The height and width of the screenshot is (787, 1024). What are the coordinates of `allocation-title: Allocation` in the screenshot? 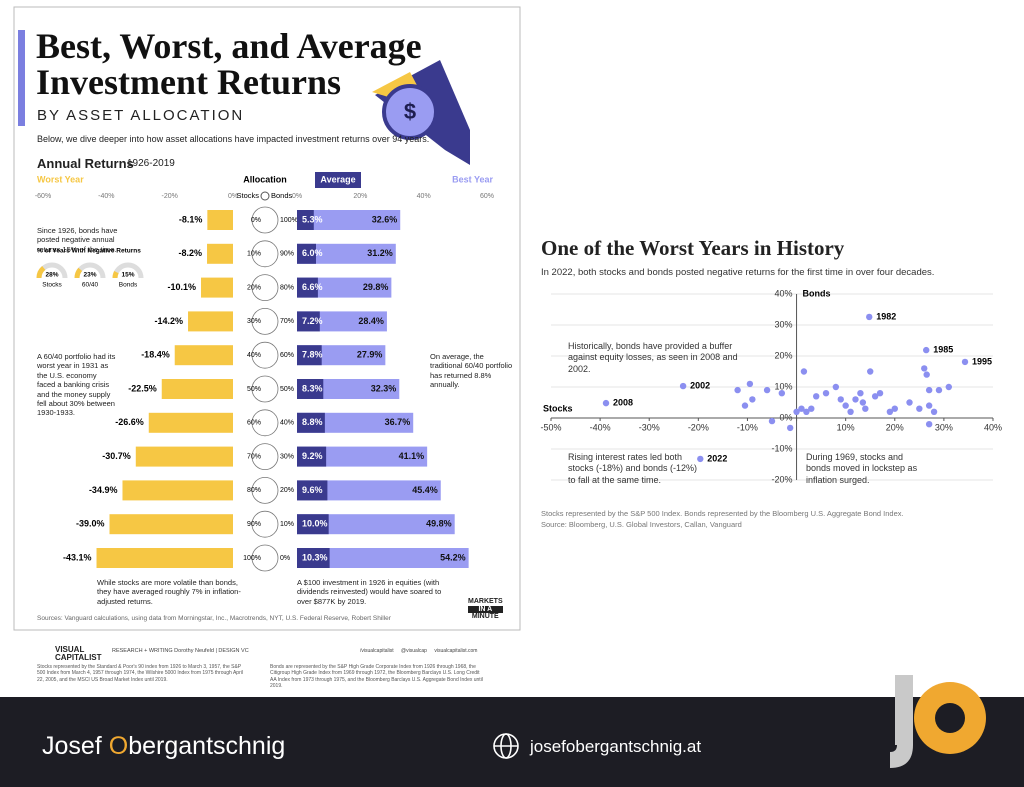 It's located at (265, 179).